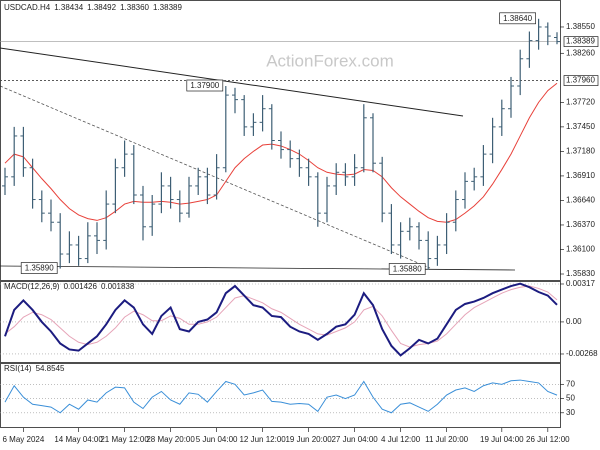 The width and height of the screenshot is (600, 450). I want to click on y-tick-label: 1.36370, so click(580, 224).